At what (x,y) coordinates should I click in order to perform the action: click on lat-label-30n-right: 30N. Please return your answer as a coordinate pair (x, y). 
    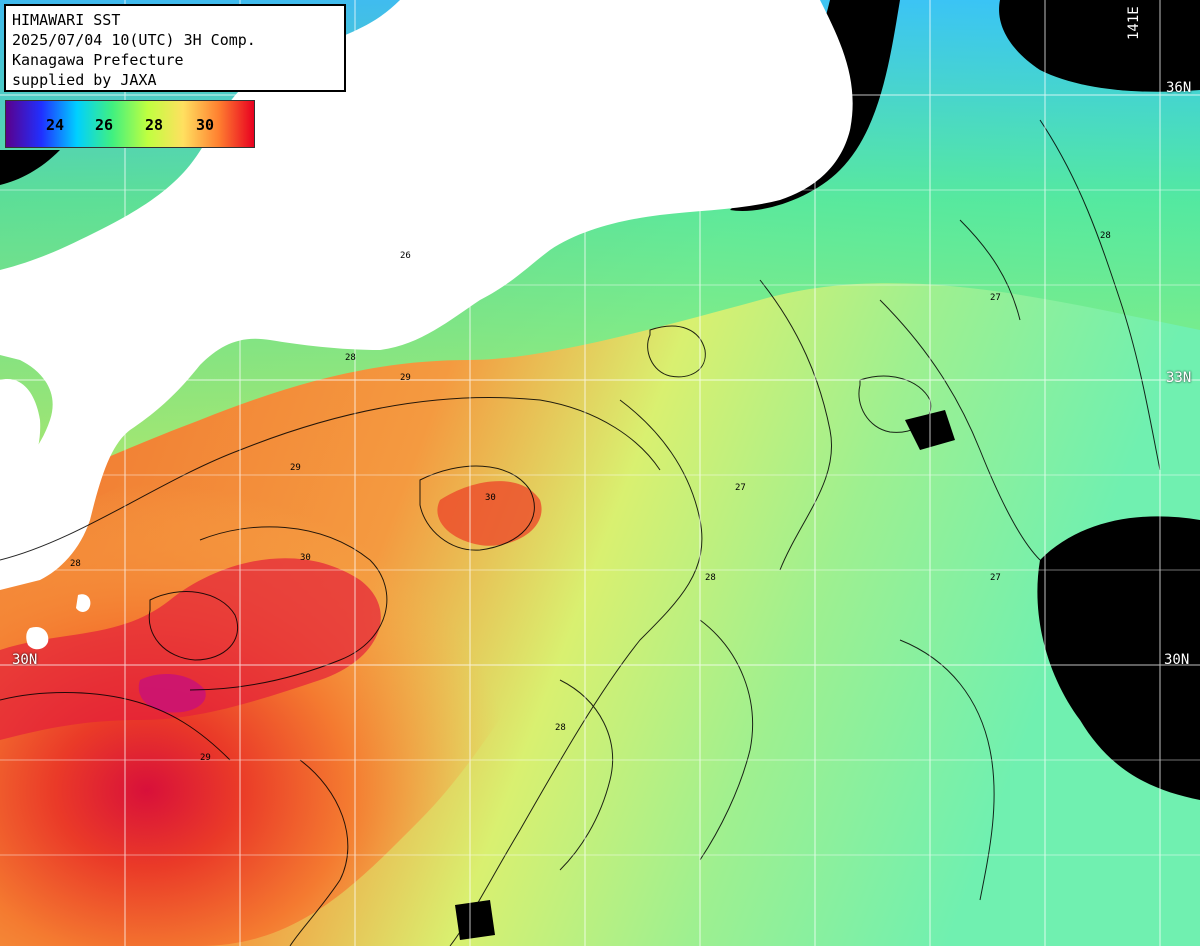
    Looking at the image, I should click on (1177, 660).